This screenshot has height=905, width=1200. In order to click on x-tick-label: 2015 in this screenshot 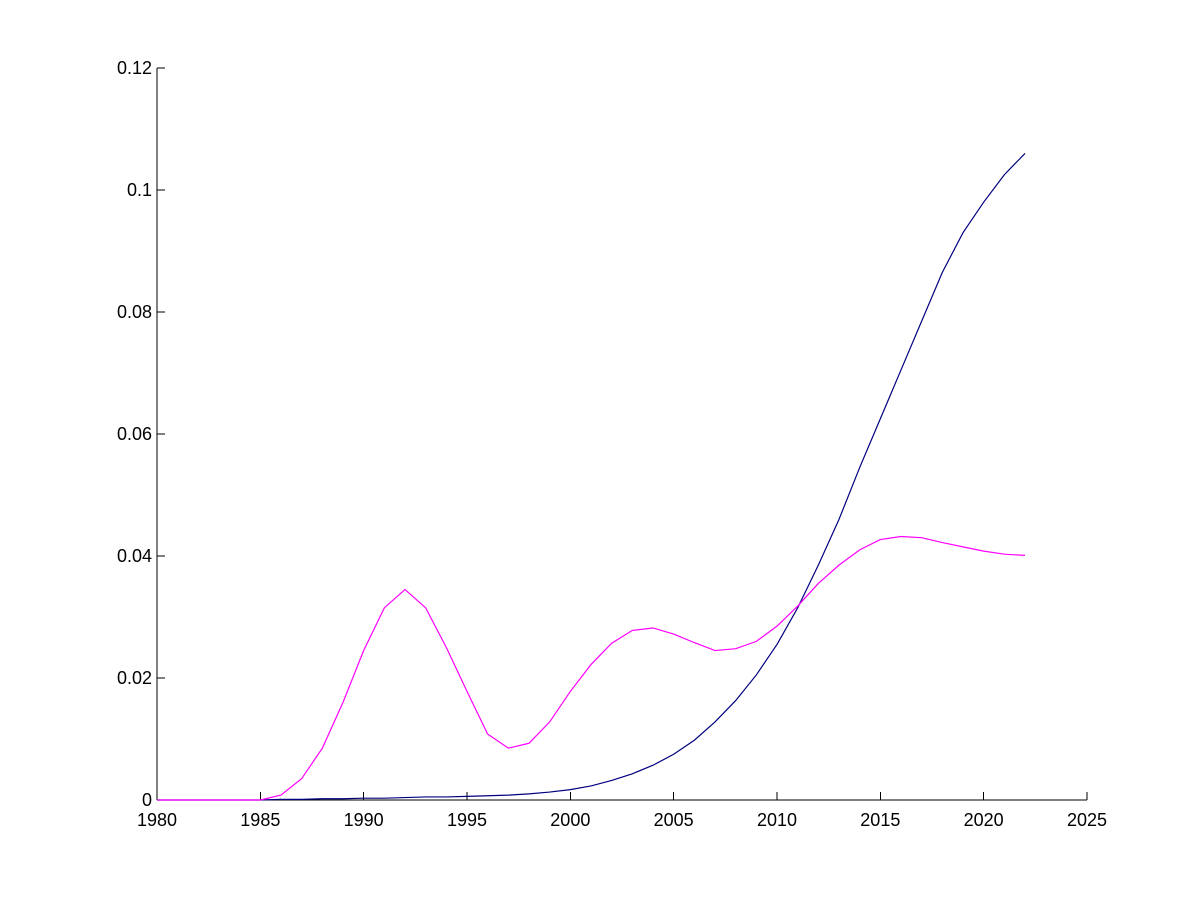, I will do `click(880, 820)`.